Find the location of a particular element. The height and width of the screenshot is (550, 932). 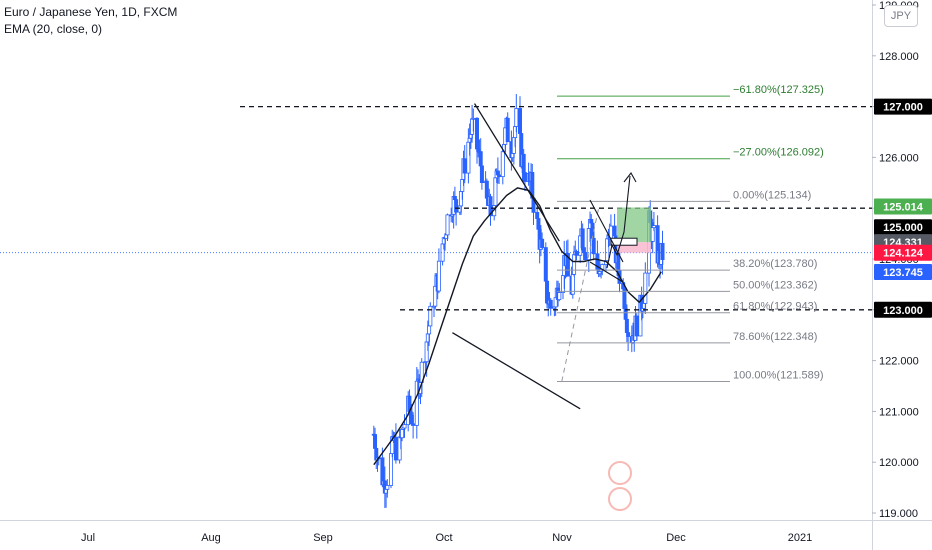

symbol-title: Euro / Japanese Yen, 1D, FXCM is located at coordinates (91, 12).